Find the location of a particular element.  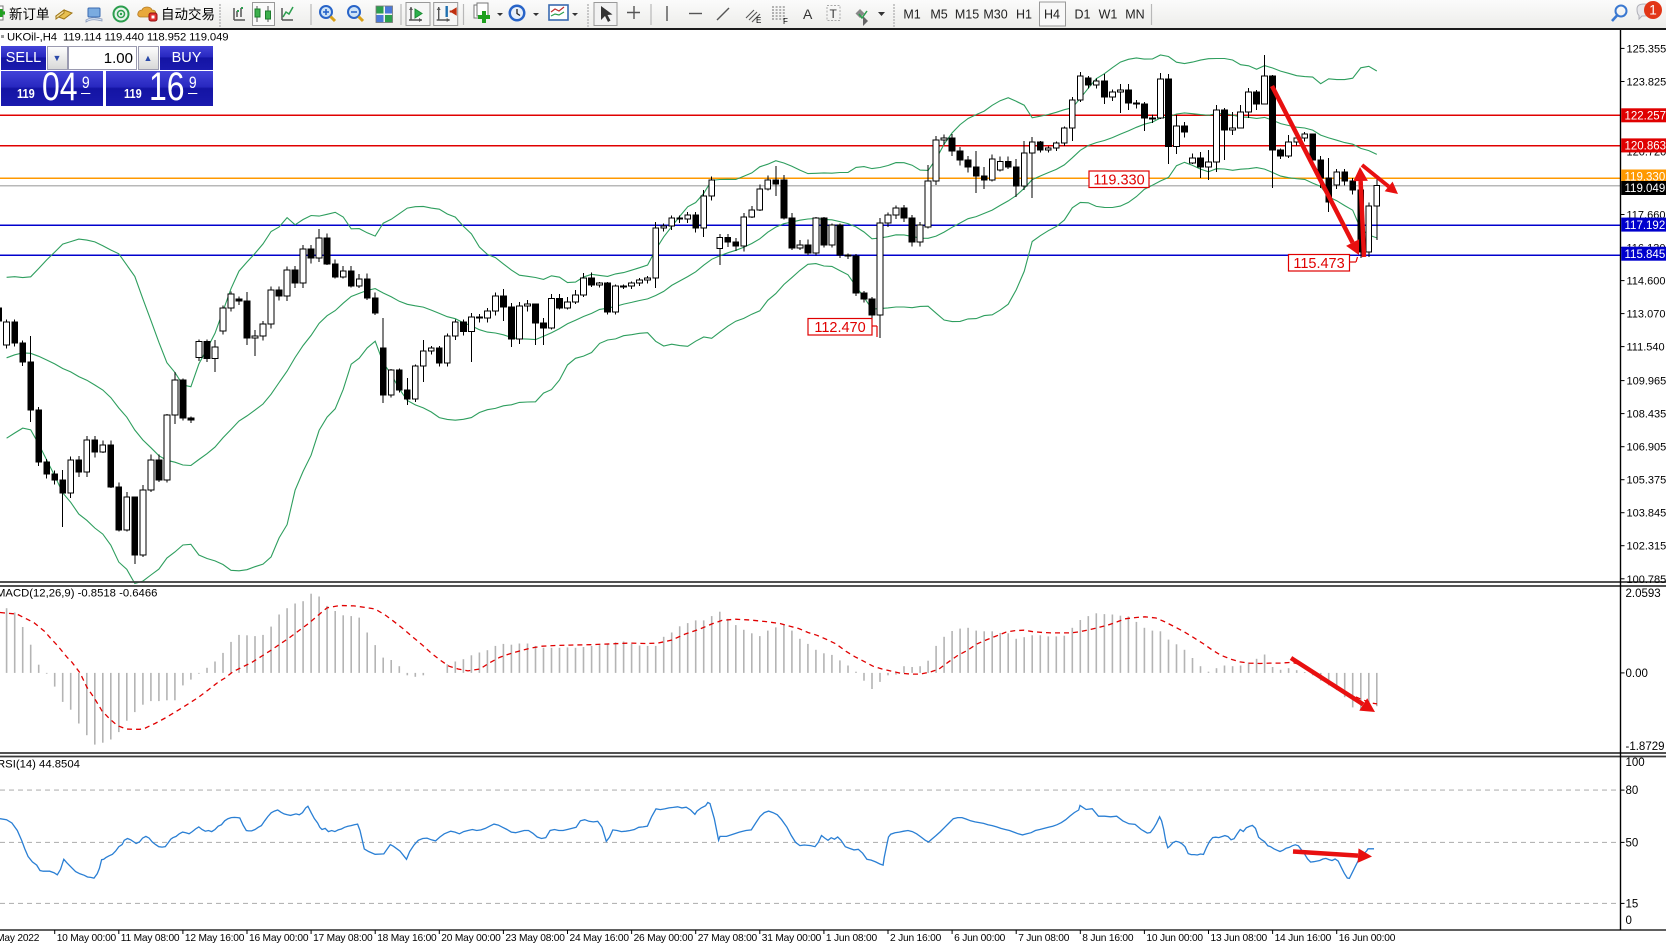

svg-text: 31 May 00:00 is located at coordinates (792, 938).